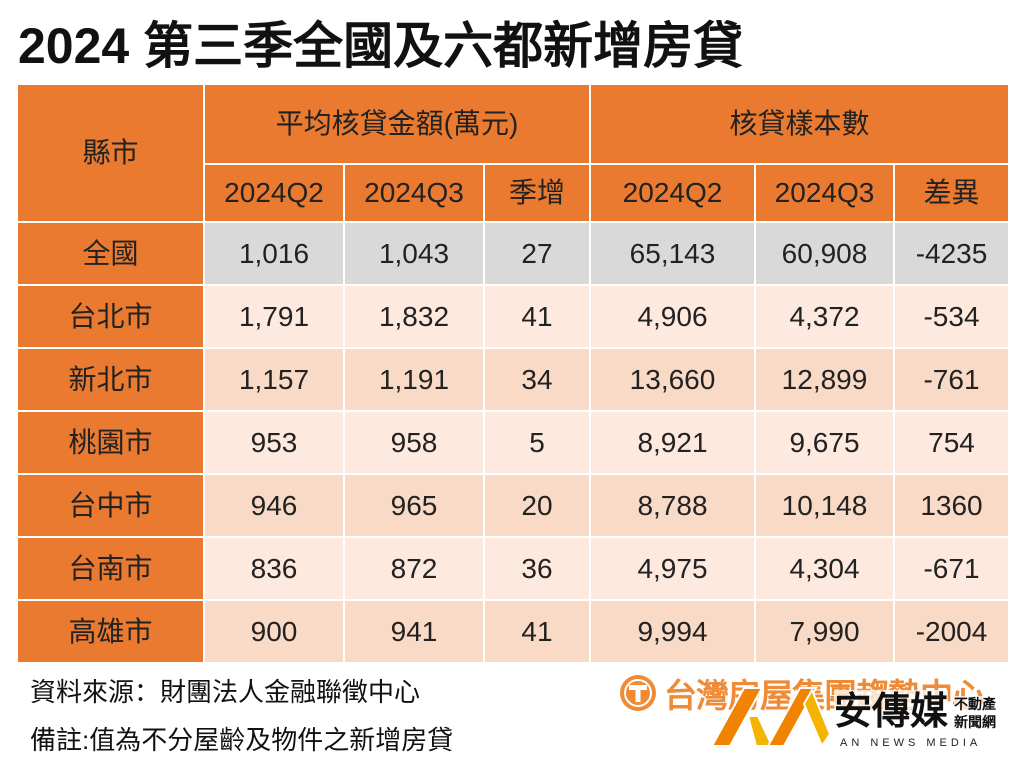 The height and width of the screenshot is (768, 1024). I want to click on table-cell: 900, so click(274, 631).